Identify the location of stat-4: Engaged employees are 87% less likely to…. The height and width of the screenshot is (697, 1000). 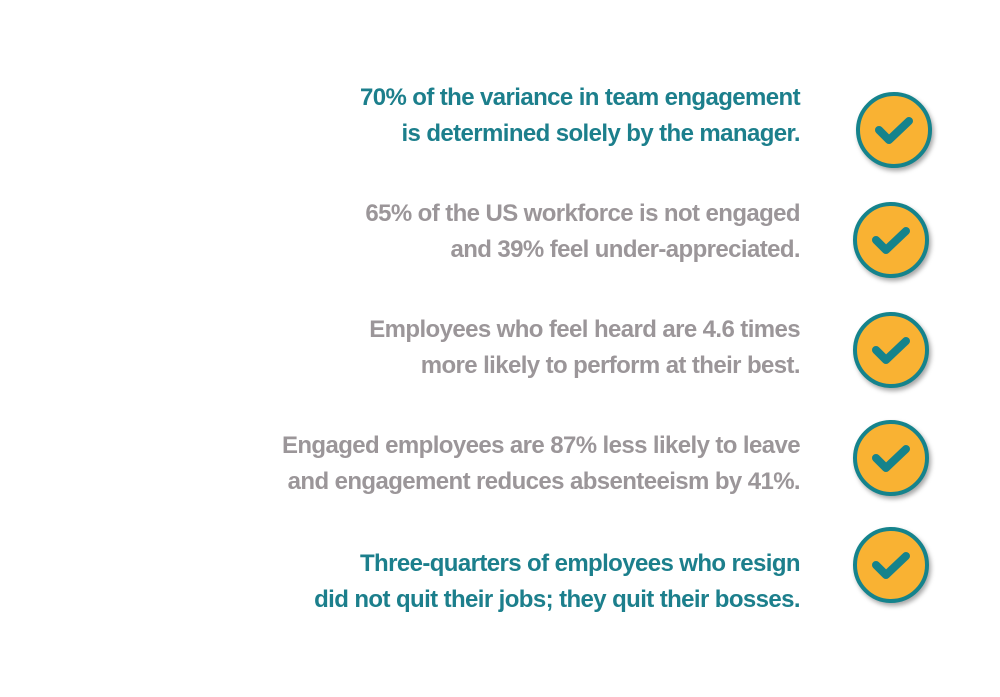
(541, 464).